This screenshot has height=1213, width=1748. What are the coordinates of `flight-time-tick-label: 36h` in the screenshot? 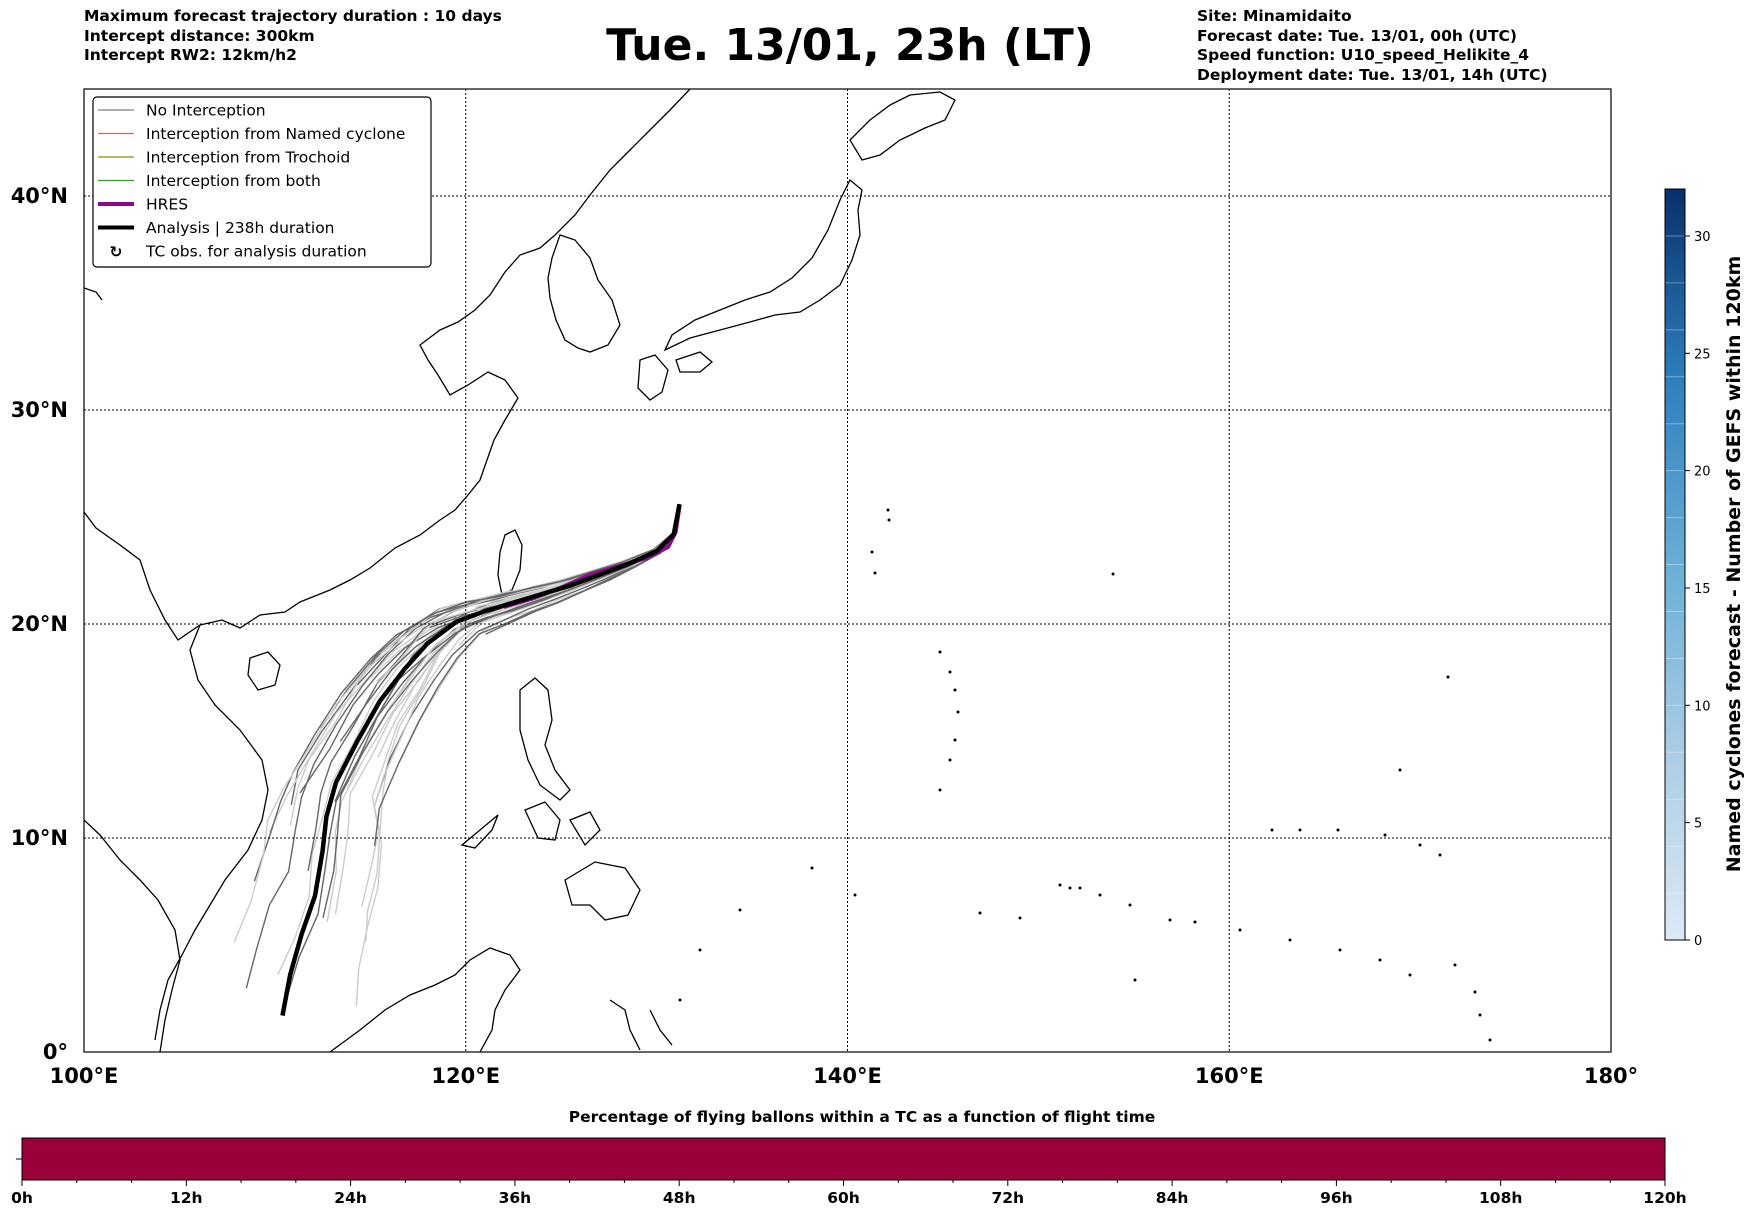 It's located at (515, 1198).